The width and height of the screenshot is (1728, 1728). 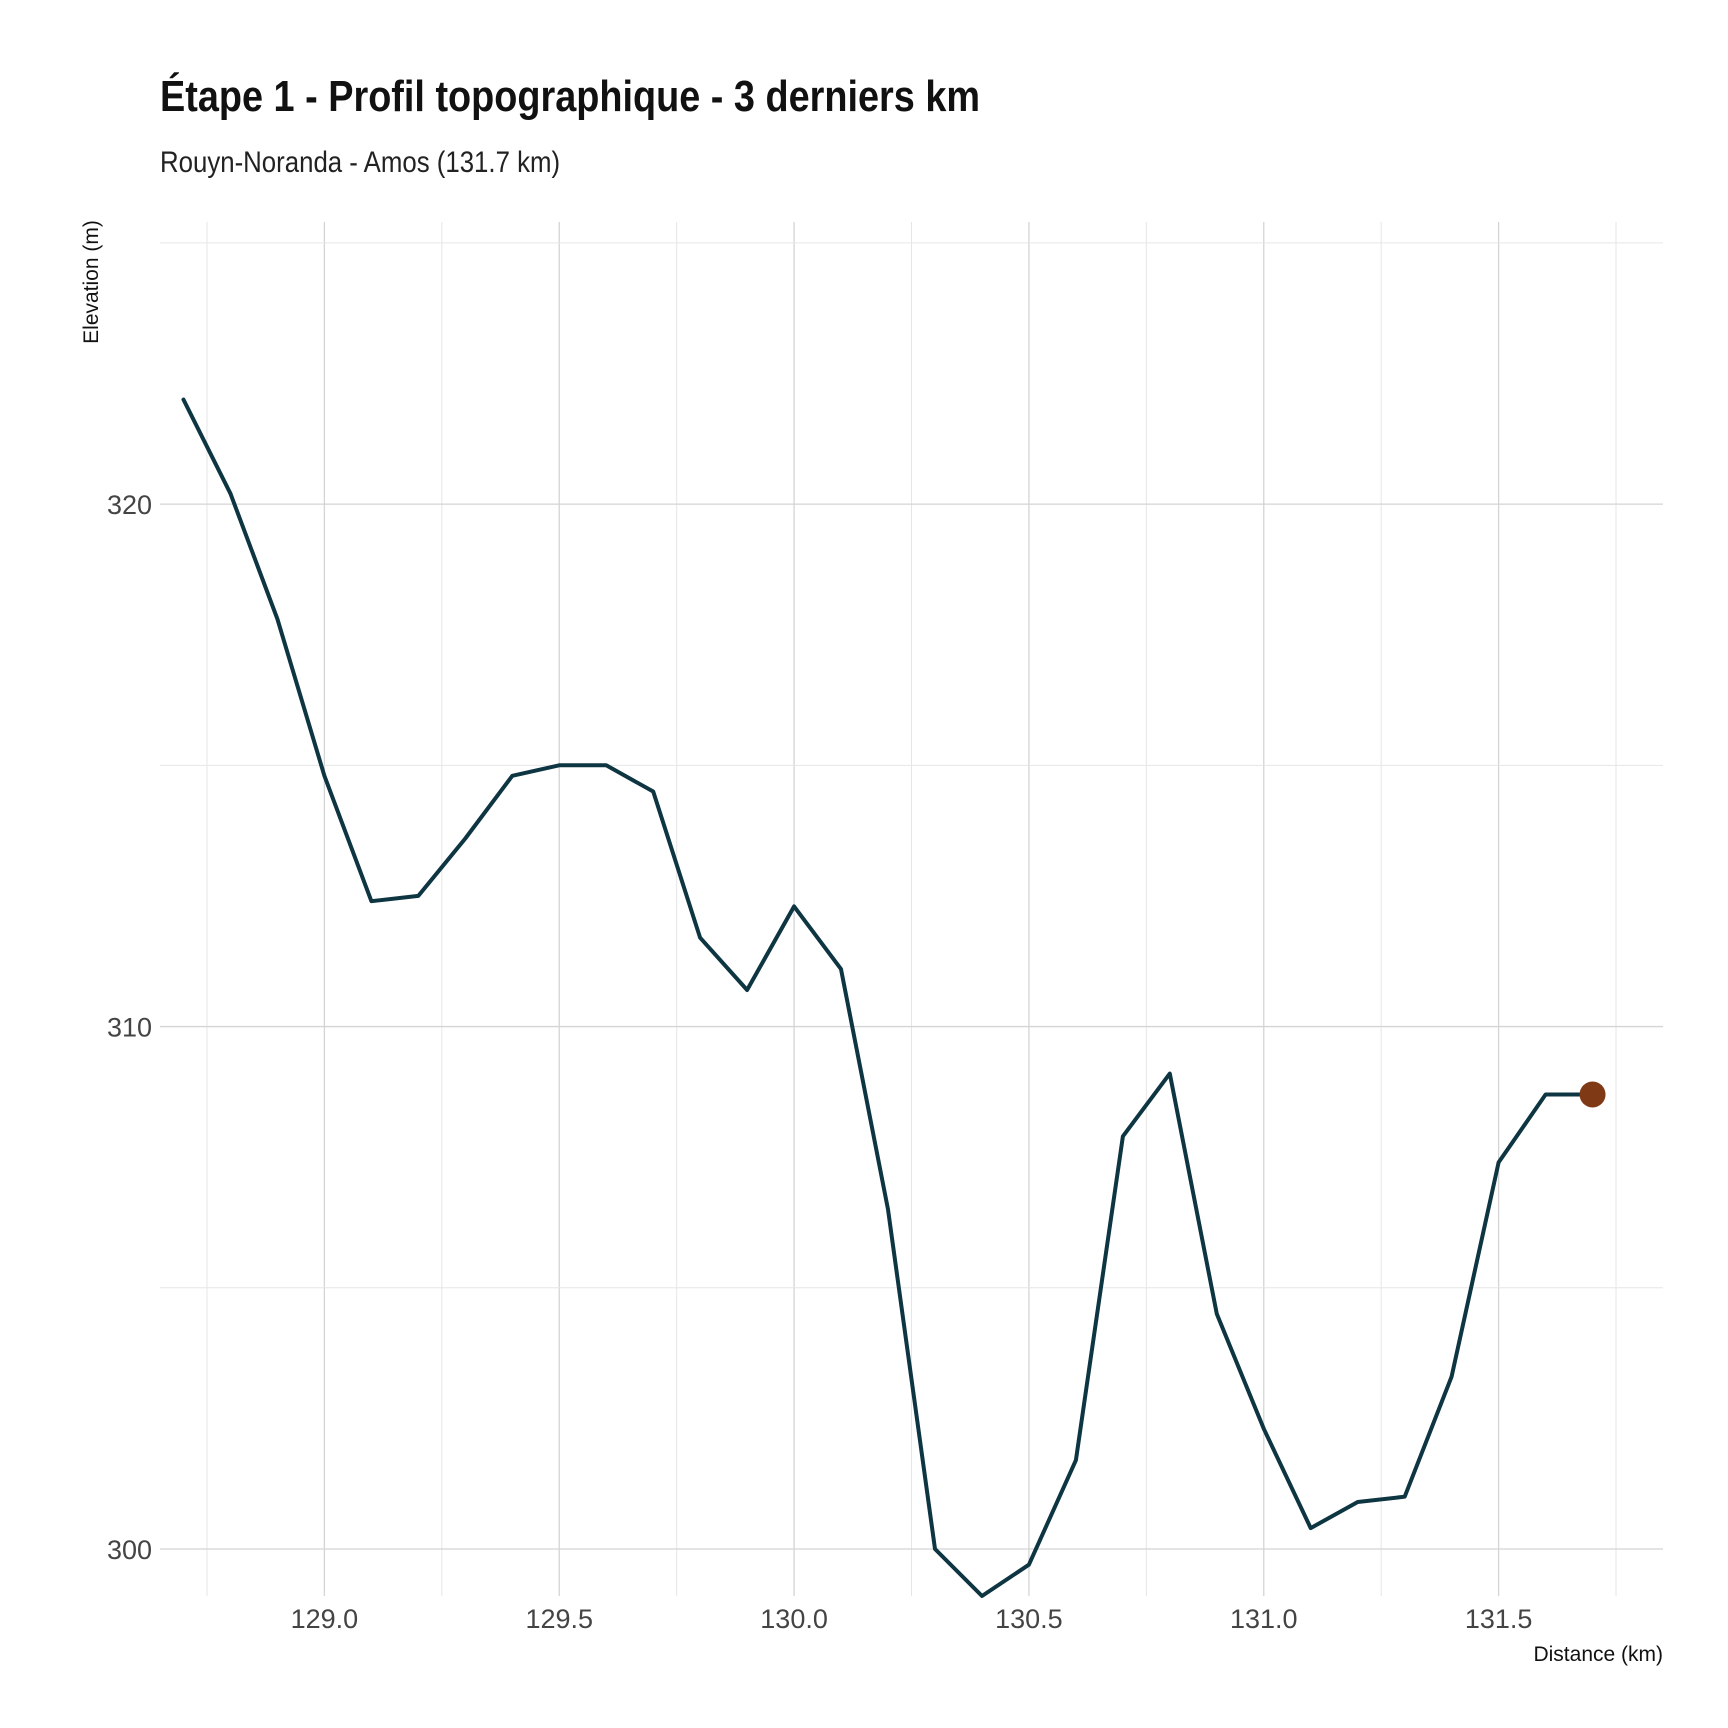 What do you see at coordinates (1264, 1619) in the screenshot?
I see `x-tick-label: 131.0` at bounding box center [1264, 1619].